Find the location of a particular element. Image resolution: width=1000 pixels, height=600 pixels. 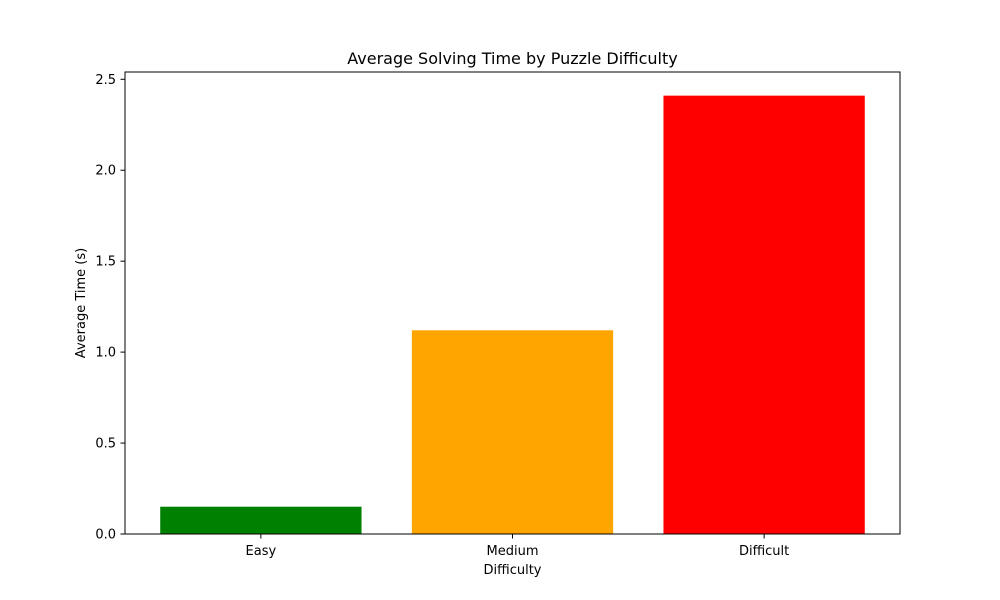

x-tick-label: Medium is located at coordinates (513, 551).